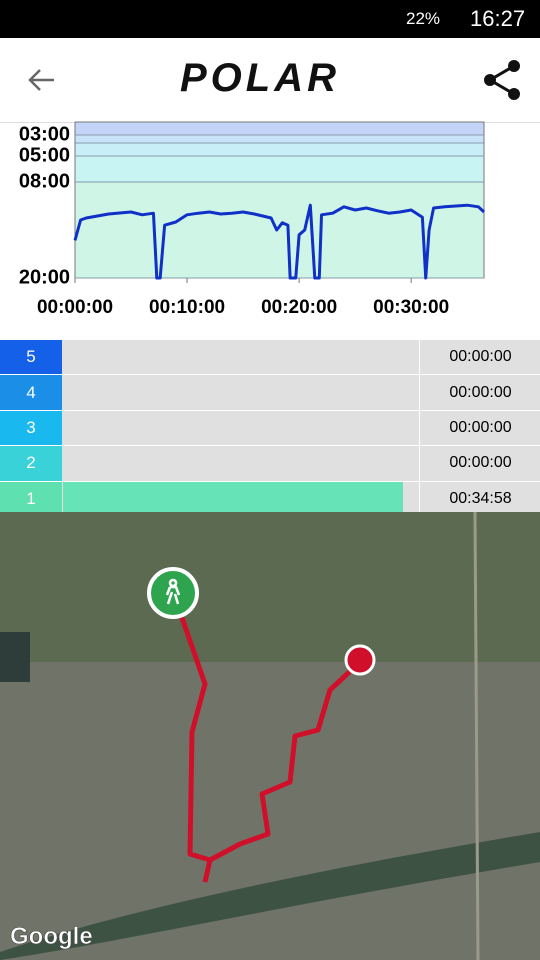 The width and height of the screenshot is (540, 960). I want to click on zone-label: 5, so click(31, 357).